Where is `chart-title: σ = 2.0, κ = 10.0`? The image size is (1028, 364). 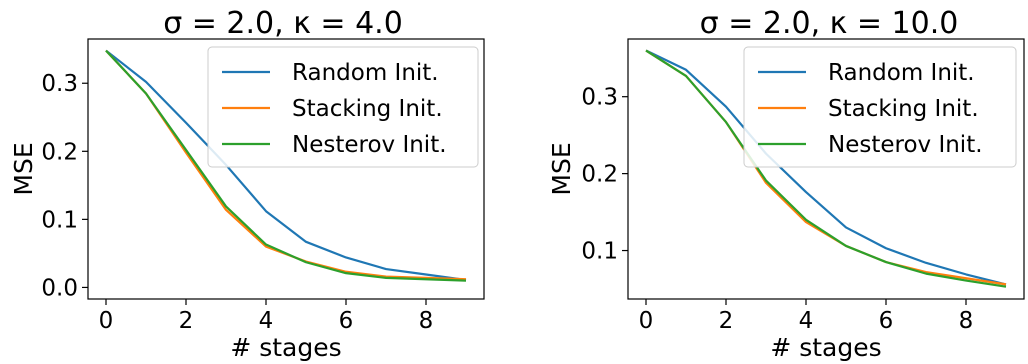 chart-title: σ = 2.0, κ = 10.0 is located at coordinates (829, 23).